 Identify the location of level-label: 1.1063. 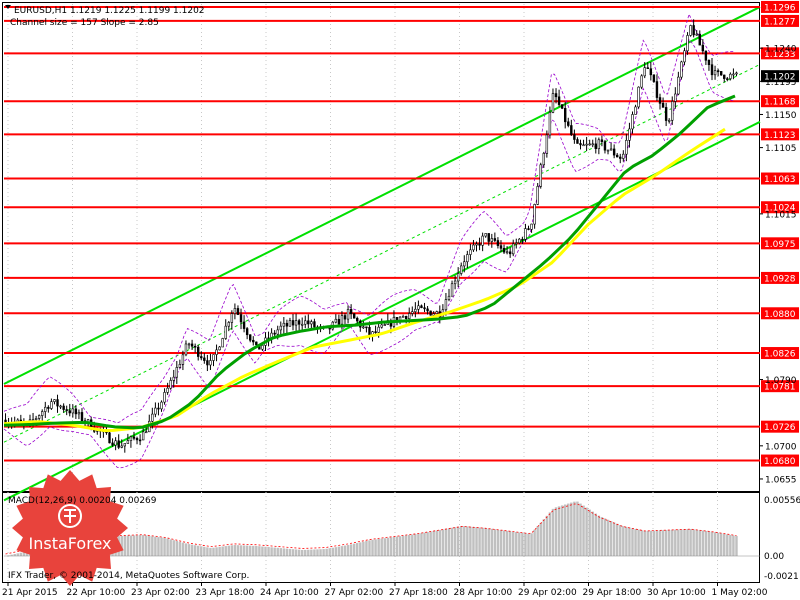
(780, 180).